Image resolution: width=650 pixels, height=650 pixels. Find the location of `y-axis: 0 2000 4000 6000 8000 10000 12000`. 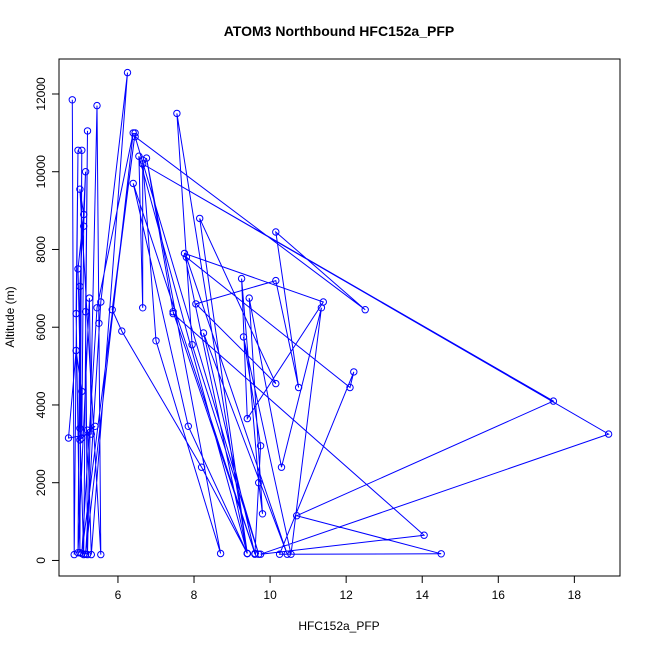

y-axis: 0 2000 4000 6000 8000 10000 12000 is located at coordinates (47, 320).